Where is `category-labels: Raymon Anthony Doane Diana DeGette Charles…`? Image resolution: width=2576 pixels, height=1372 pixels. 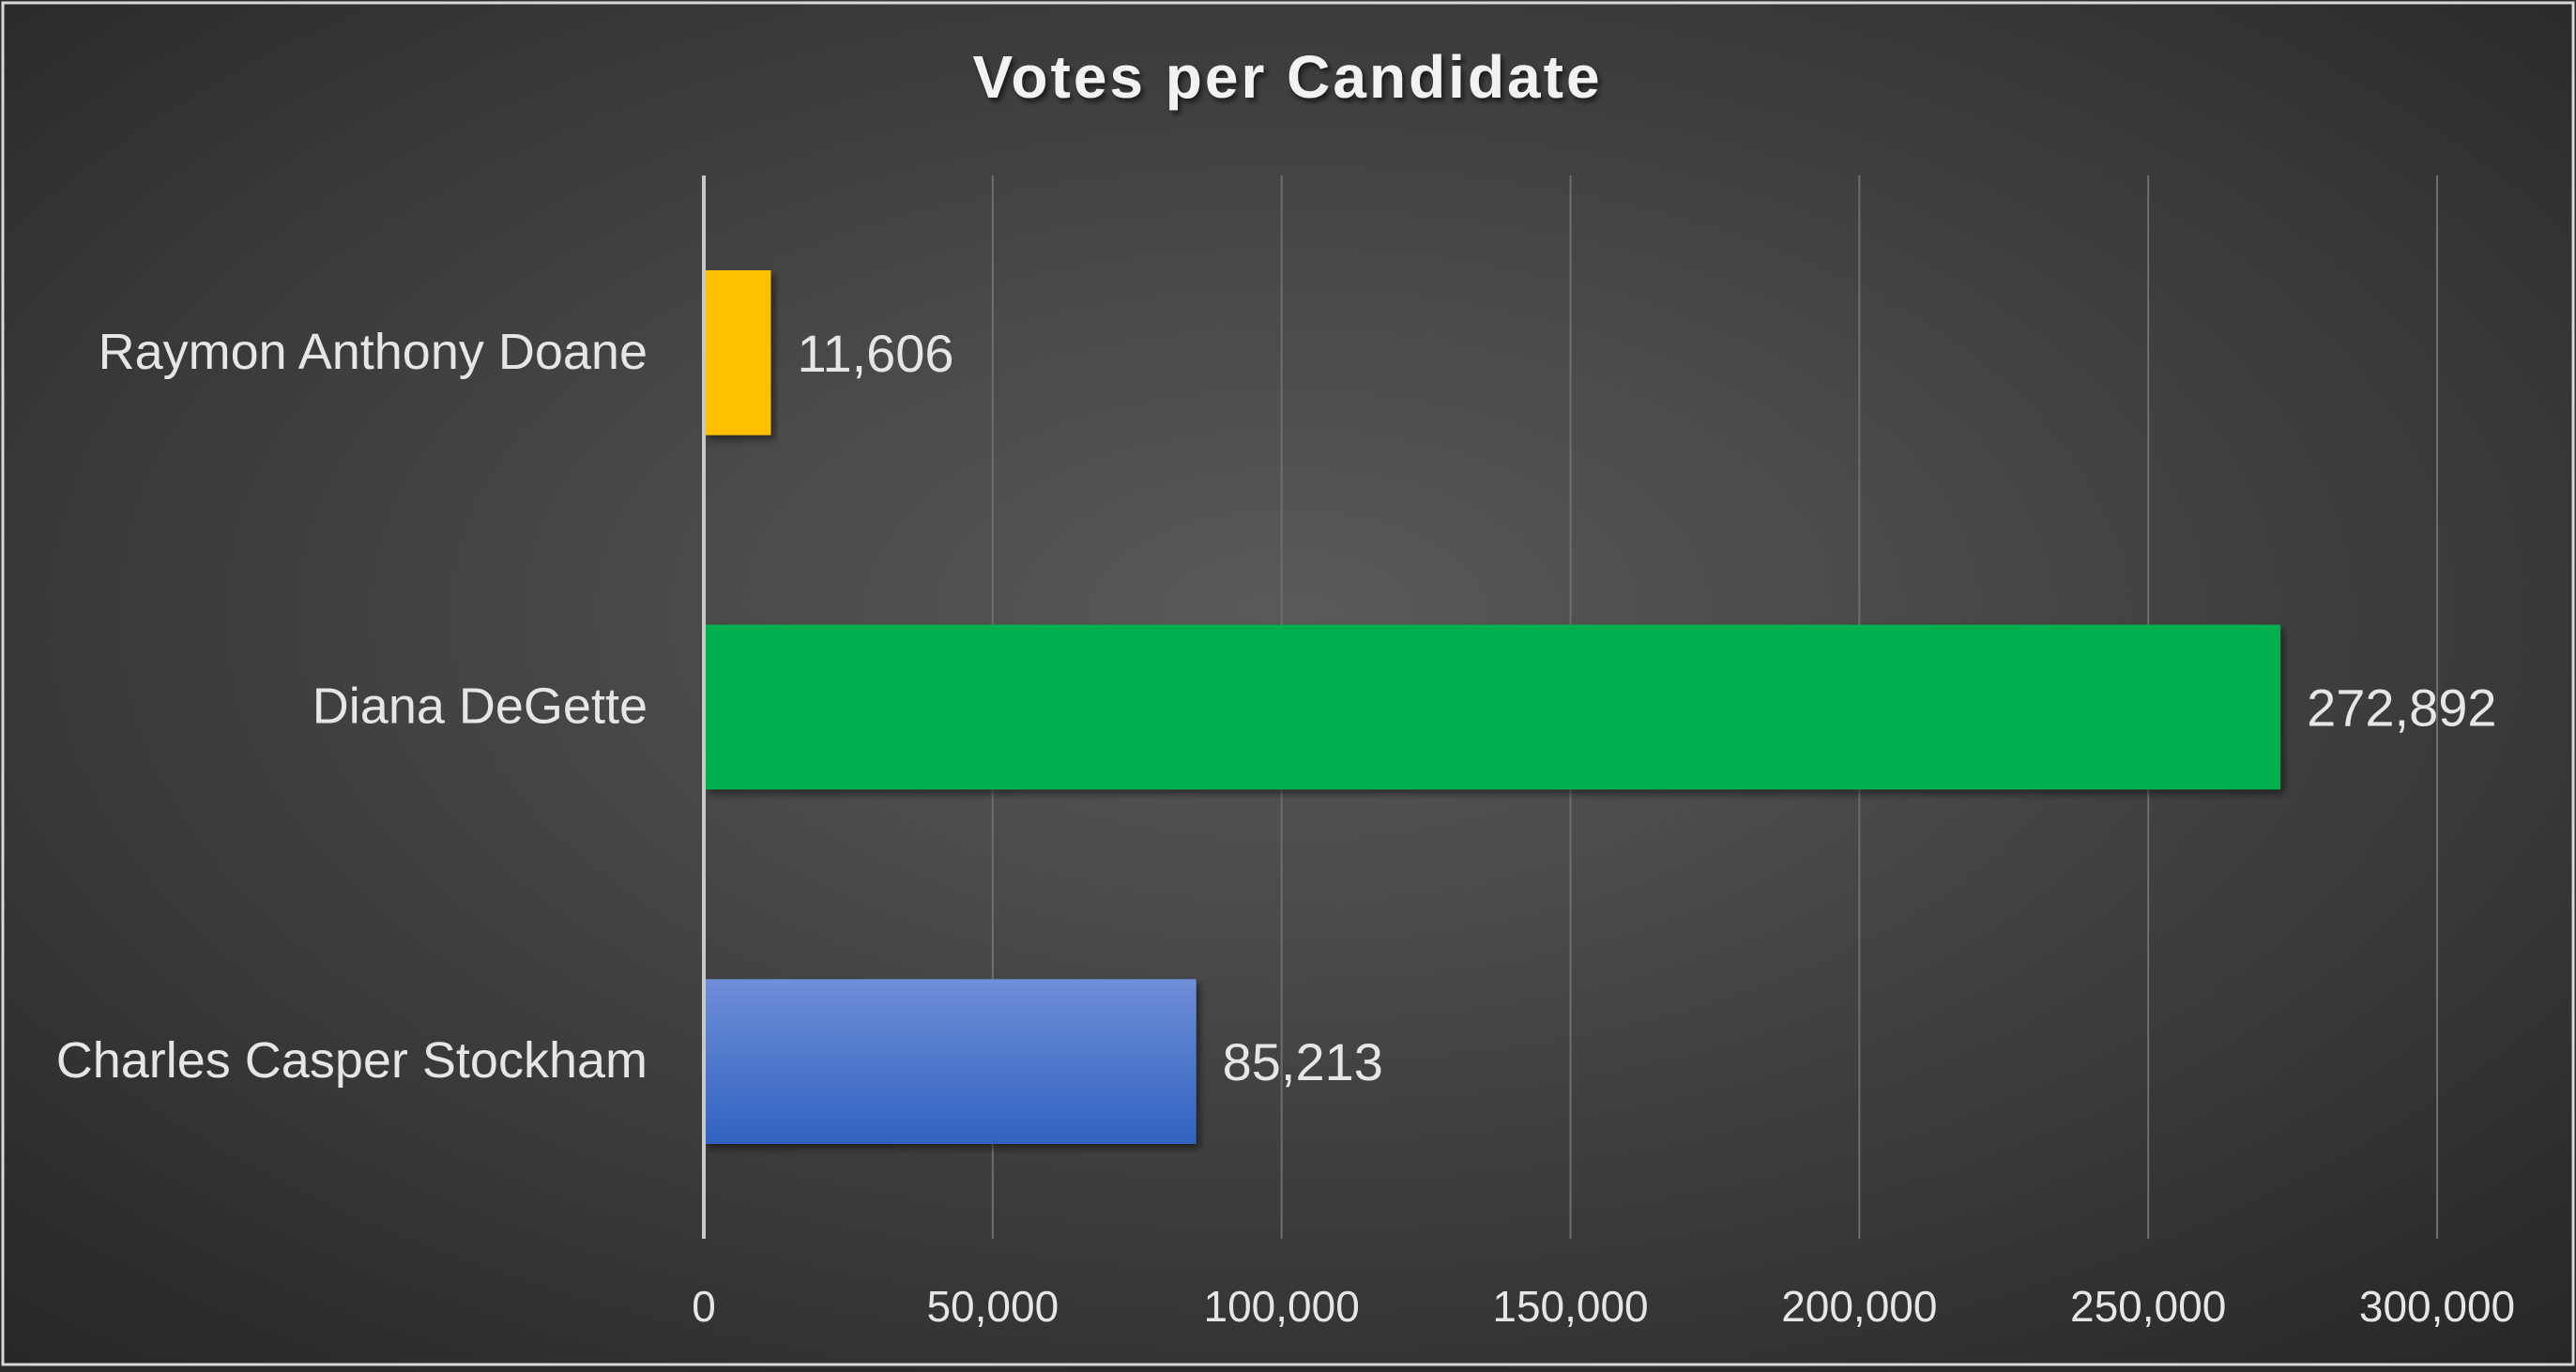
category-labels: Raymon Anthony Doane Diana DeGette Charles… is located at coordinates (352, 706).